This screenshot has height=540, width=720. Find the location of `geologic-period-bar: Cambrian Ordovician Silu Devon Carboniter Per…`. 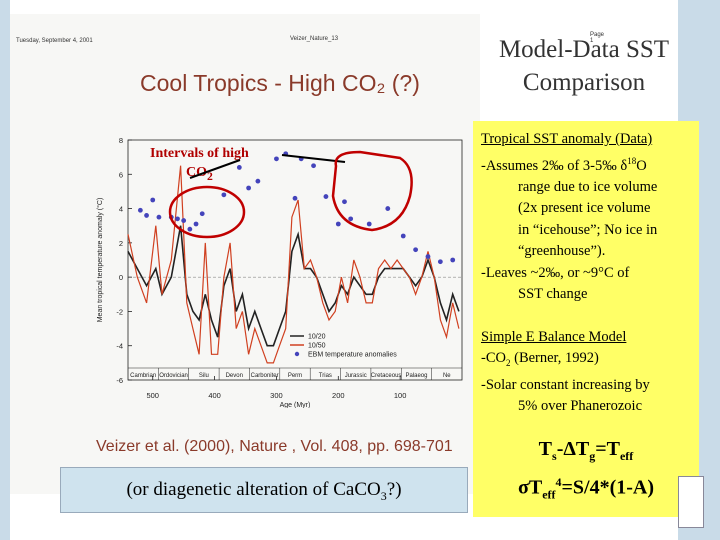

geologic-period-bar: Cambrian Ordovician Silu Devon Carboniter Per… is located at coordinates (295, 373).